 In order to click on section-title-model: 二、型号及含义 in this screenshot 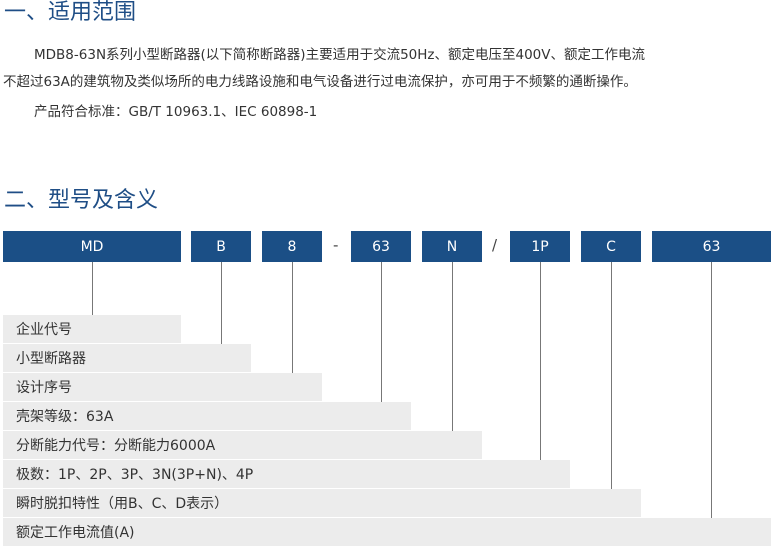, I will do `click(81, 200)`.